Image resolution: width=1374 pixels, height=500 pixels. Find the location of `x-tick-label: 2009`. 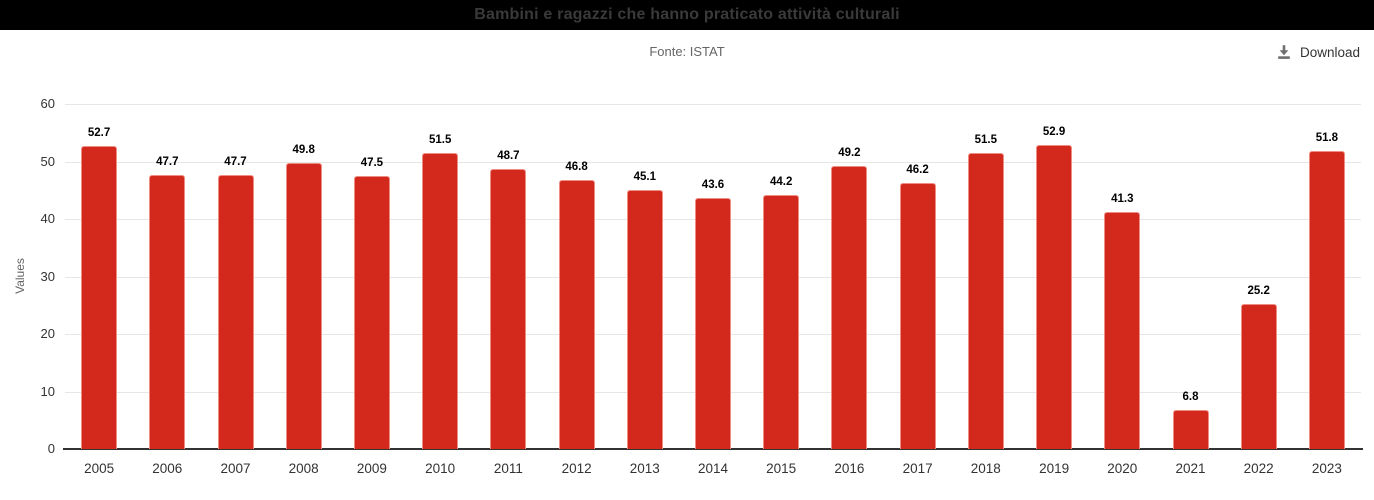

x-tick-label: 2009 is located at coordinates (371, 468).